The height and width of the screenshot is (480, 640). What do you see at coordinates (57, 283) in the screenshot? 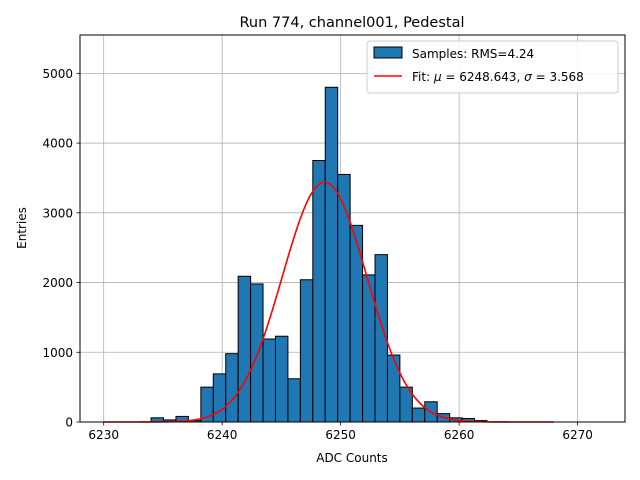
I see `y-tick-label: 2000` at bounding box center [57, 283].